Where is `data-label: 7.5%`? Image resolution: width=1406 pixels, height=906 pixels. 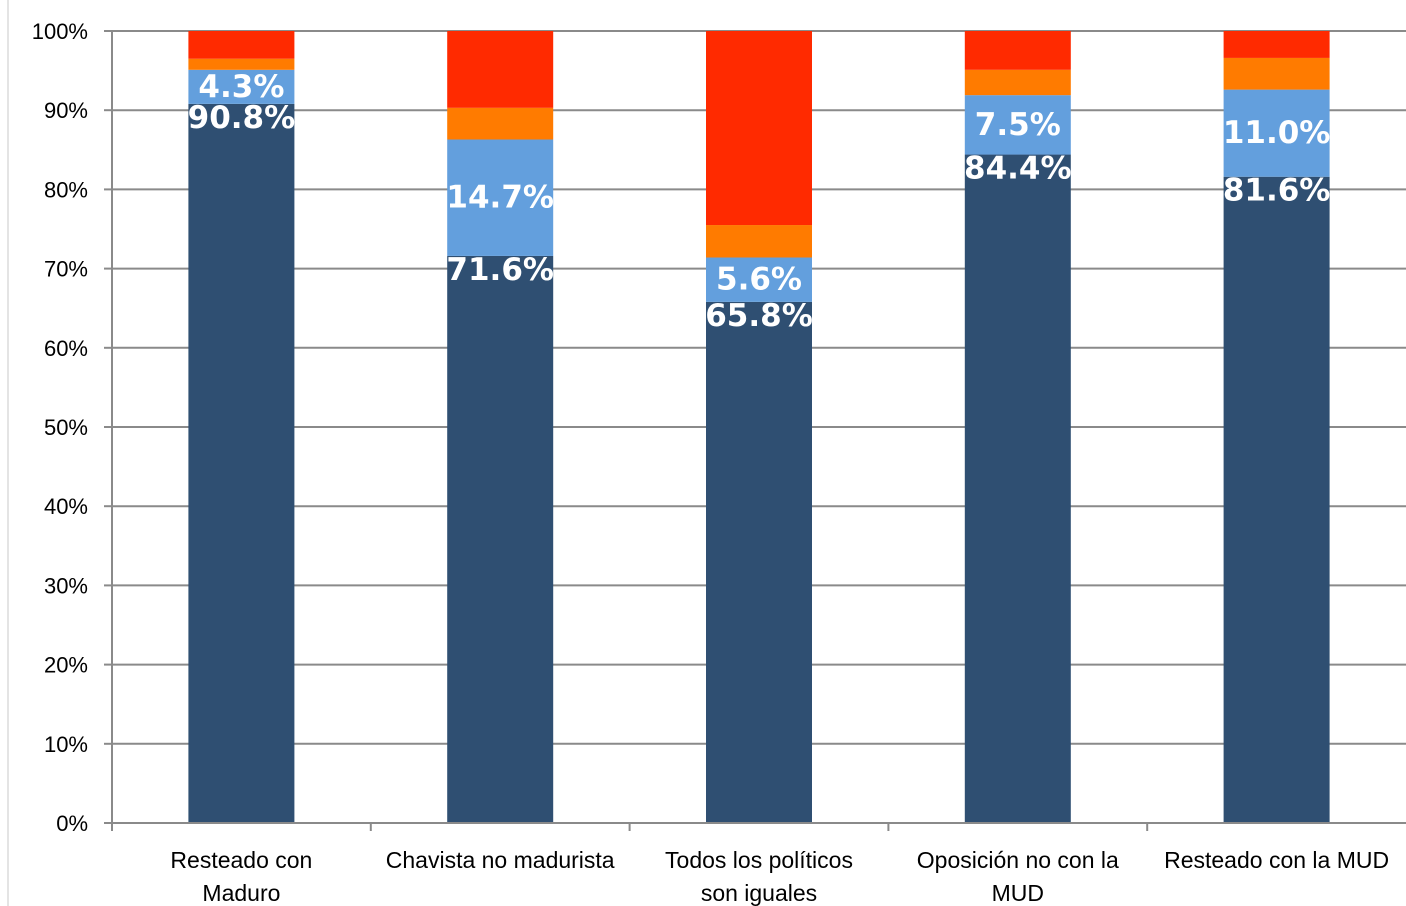
data-label: 7.5% is located at coordinates (1018, 125).